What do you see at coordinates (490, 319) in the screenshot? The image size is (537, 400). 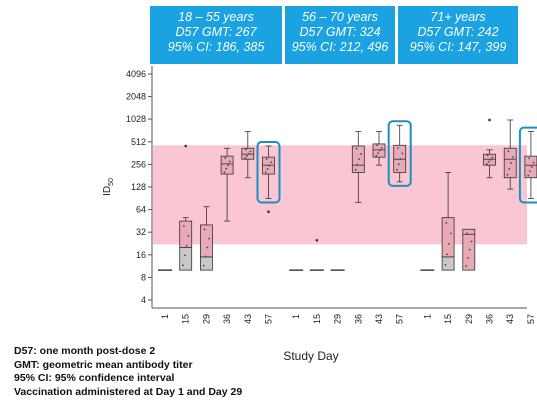 I see `x-tick-label: 36` at bounding box center [490, 319].